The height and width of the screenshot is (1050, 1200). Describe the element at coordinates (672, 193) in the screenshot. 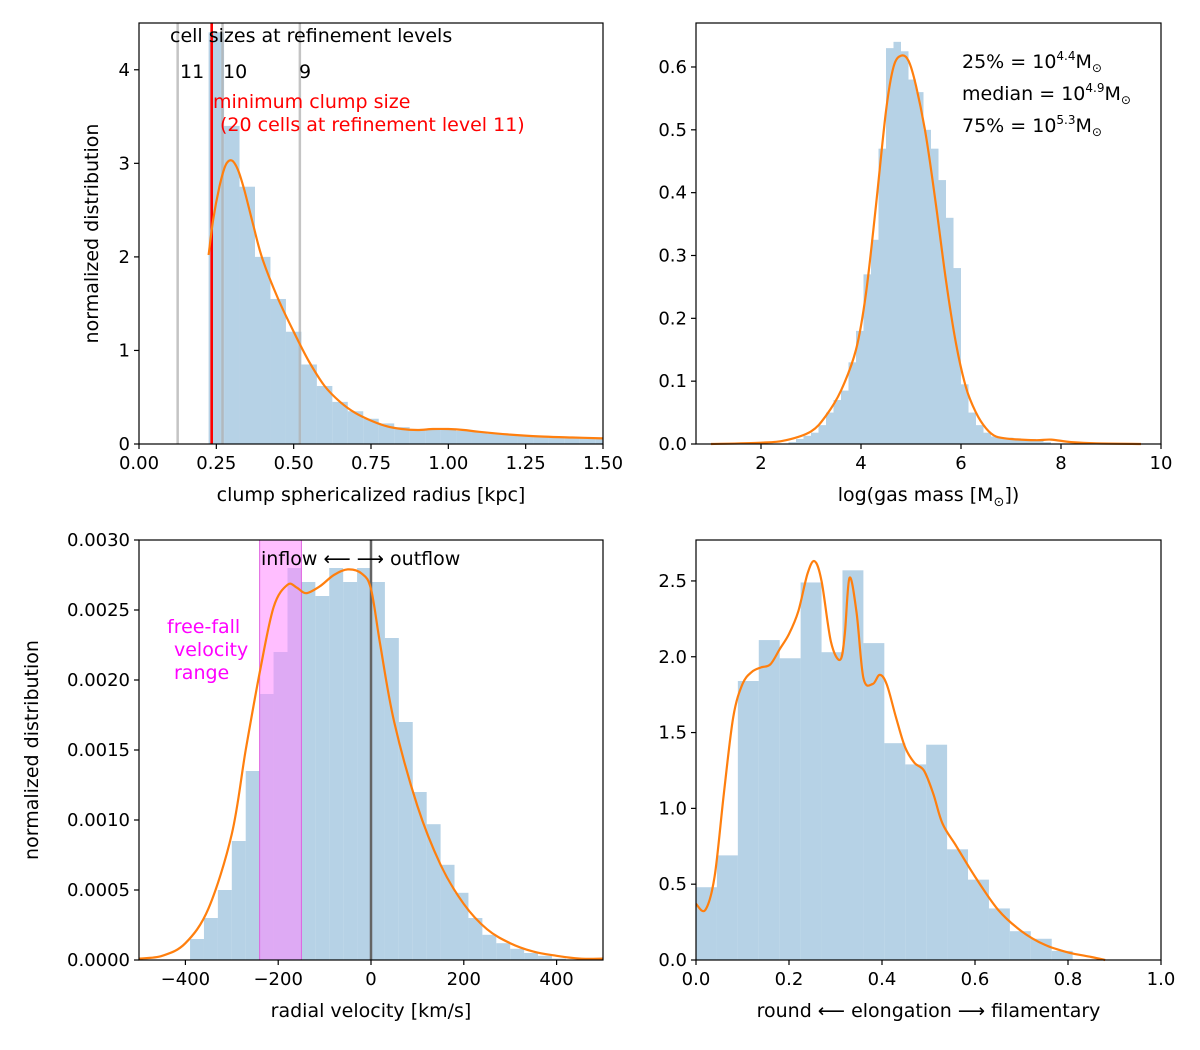

I see `y-tick-label: 0.4` at that location.